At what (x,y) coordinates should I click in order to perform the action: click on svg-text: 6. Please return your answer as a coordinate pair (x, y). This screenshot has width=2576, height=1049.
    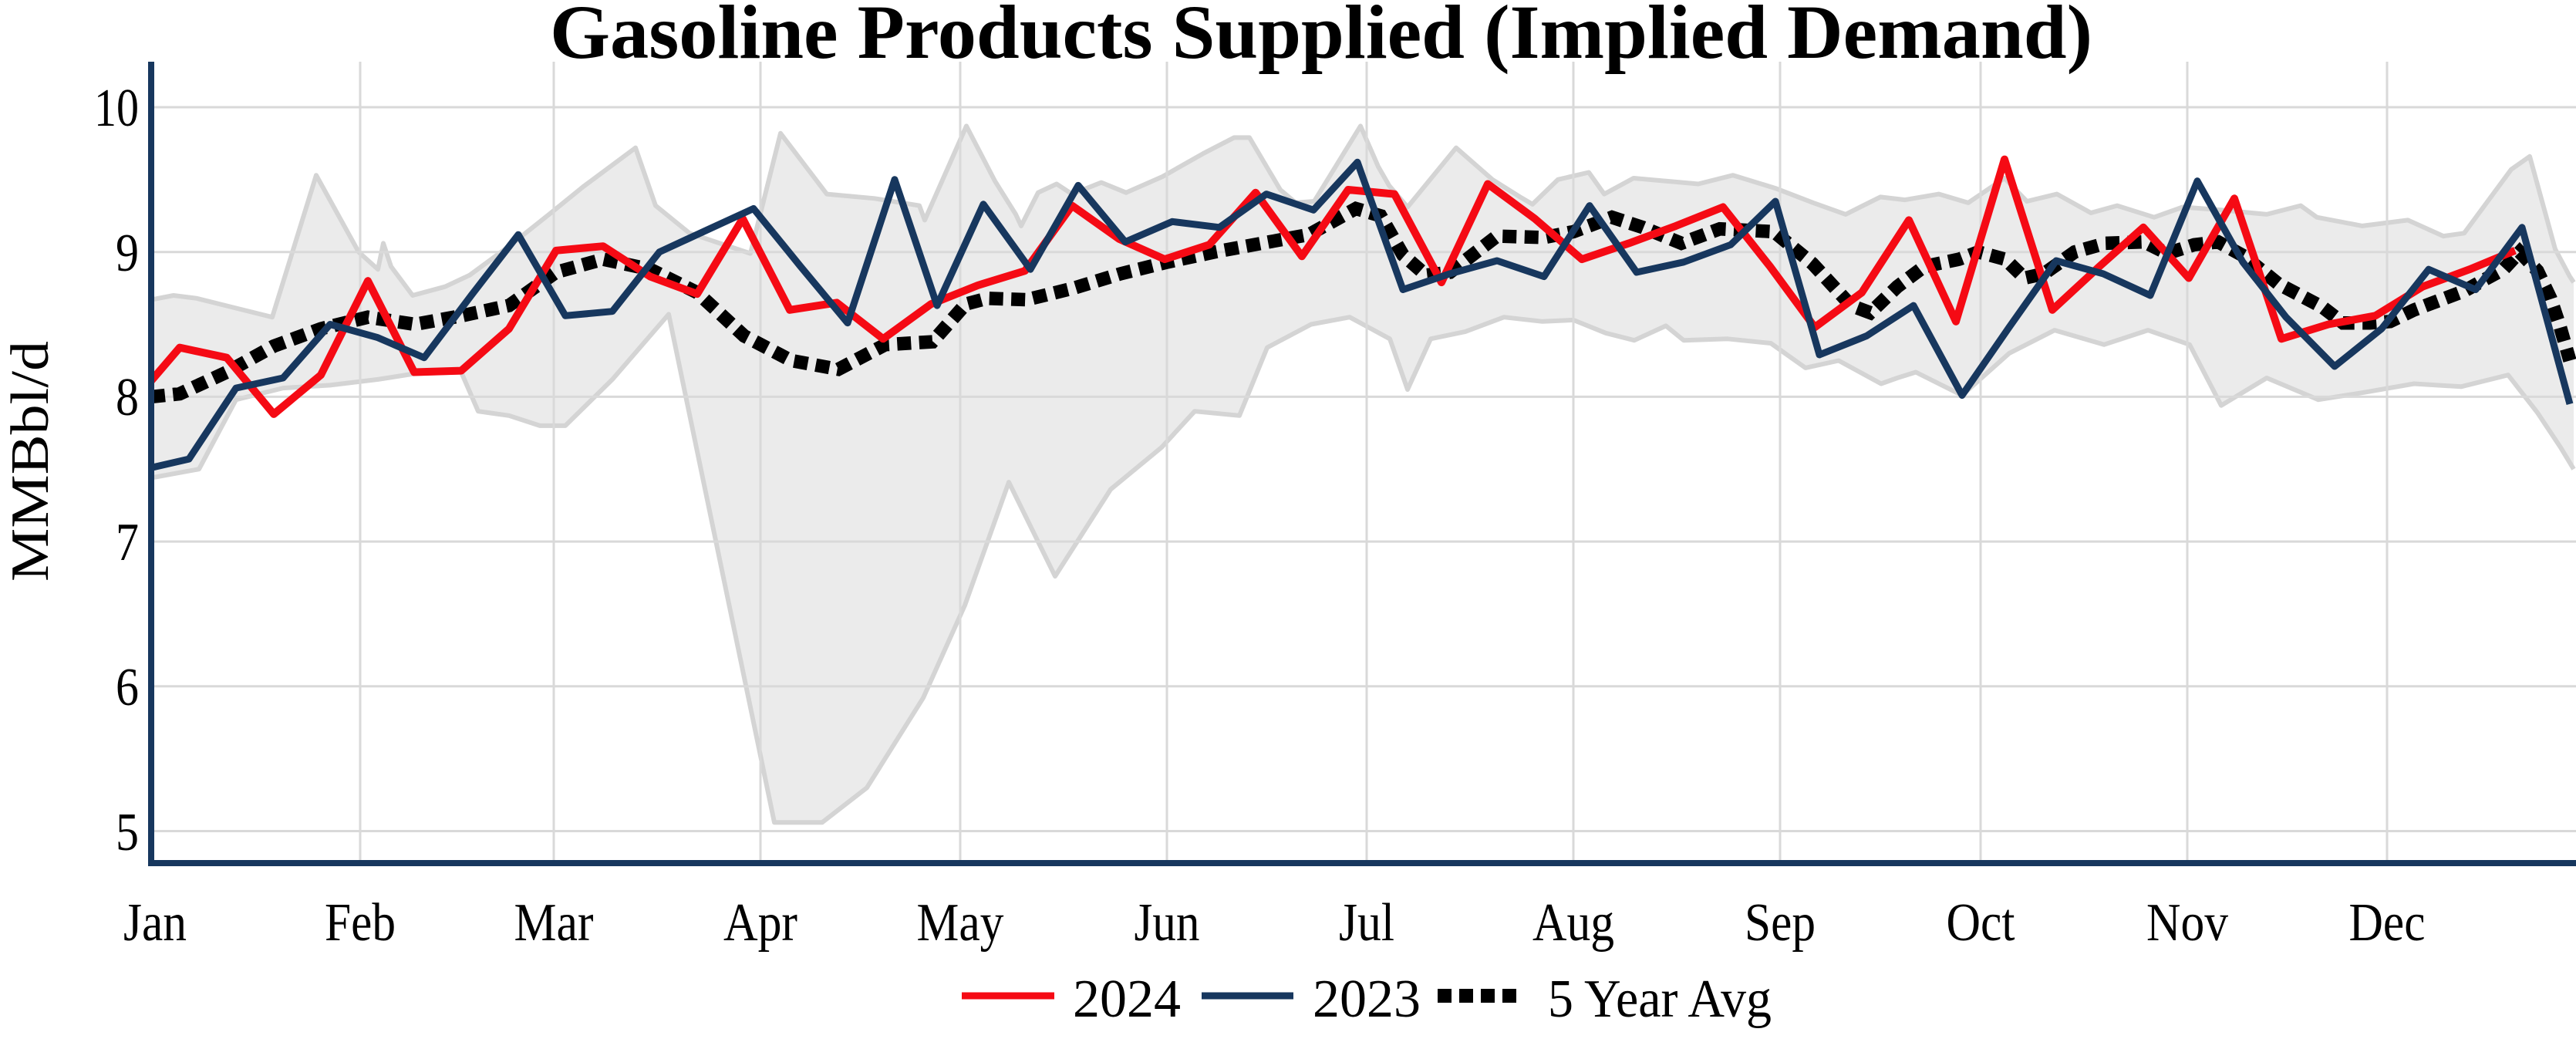
    Looking at the image, I should click on (127, 687).